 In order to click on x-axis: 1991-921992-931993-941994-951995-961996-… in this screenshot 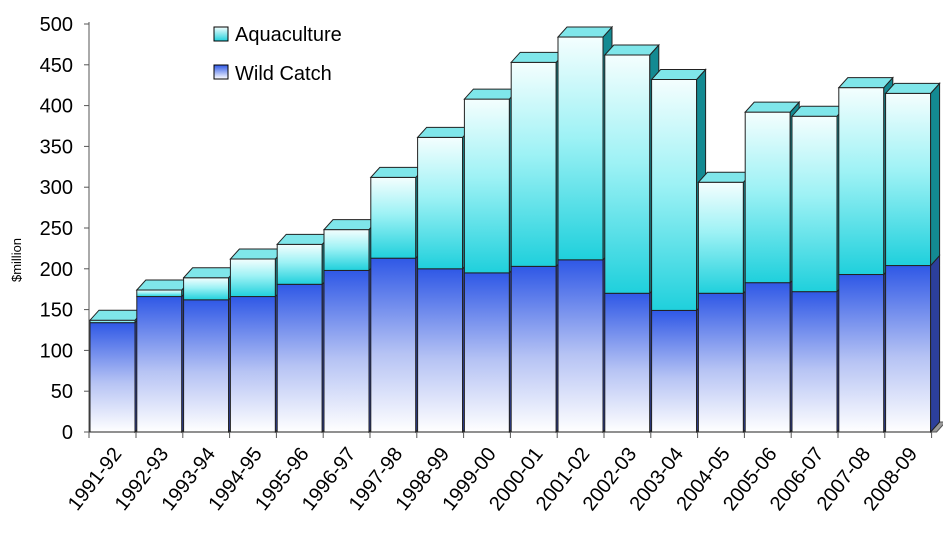, I will do `click(500, 473)`.